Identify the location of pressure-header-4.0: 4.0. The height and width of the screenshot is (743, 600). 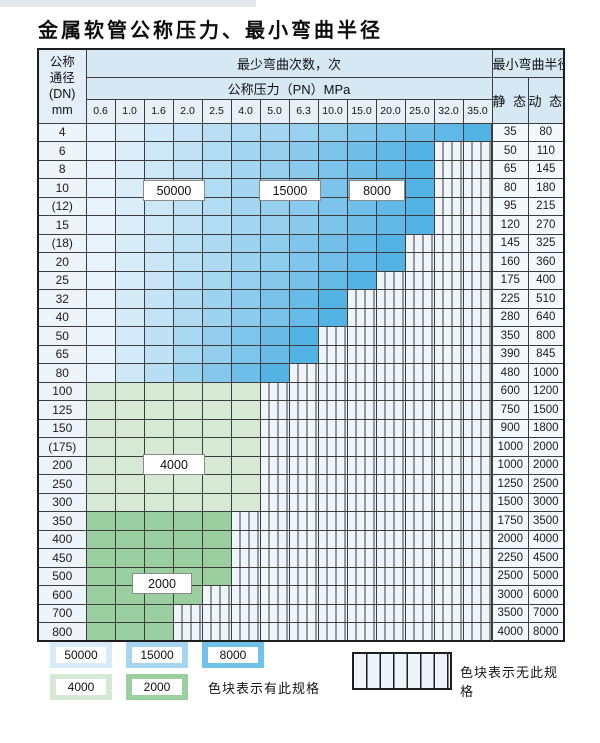
(245, 111).